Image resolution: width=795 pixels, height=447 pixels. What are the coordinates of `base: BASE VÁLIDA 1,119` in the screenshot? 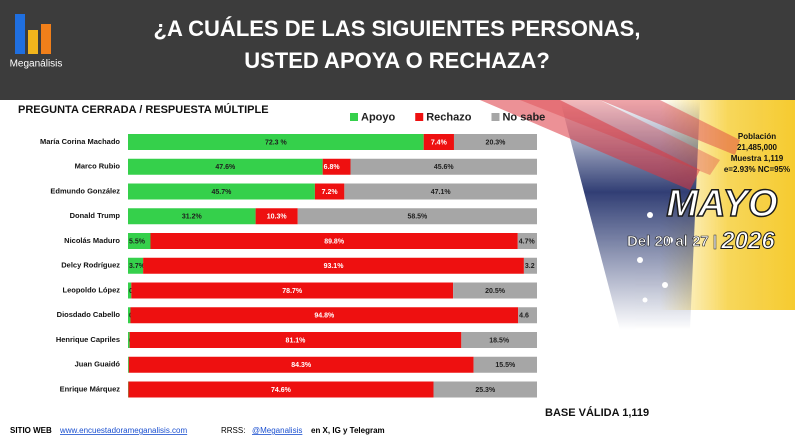 It's located at (597, 412).